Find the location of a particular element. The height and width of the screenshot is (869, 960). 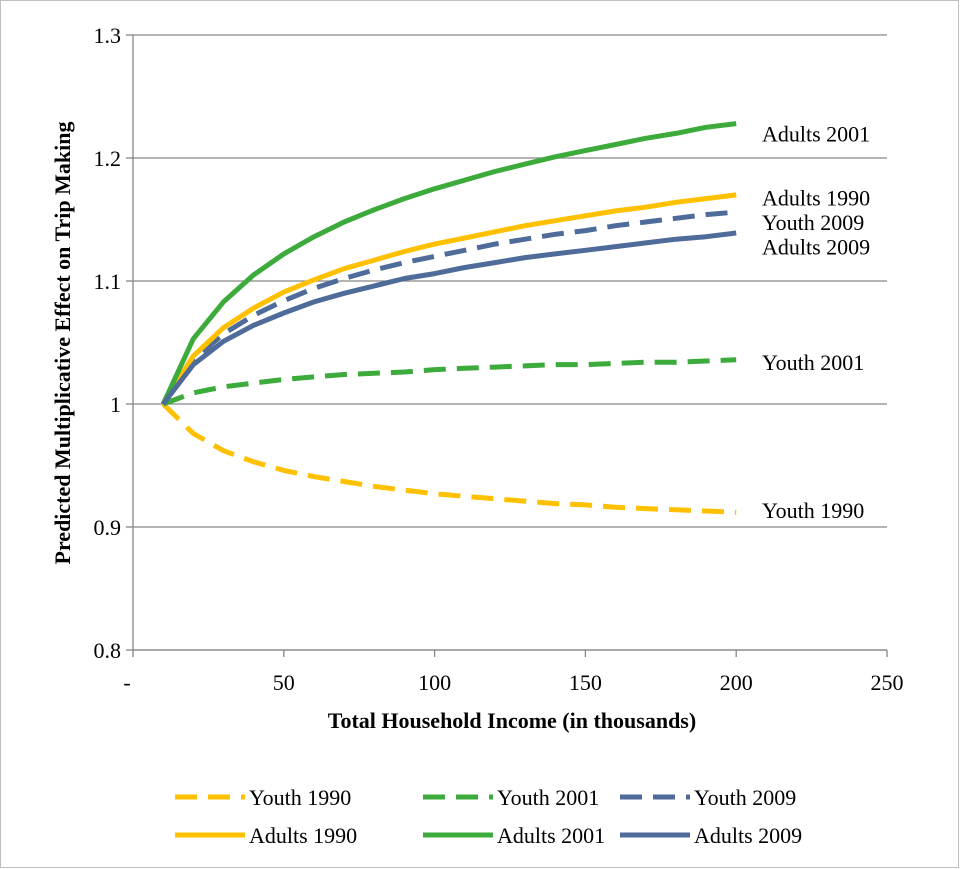

end-label-youth-2001: Youth 2001 is located at coordinates (813, 362).